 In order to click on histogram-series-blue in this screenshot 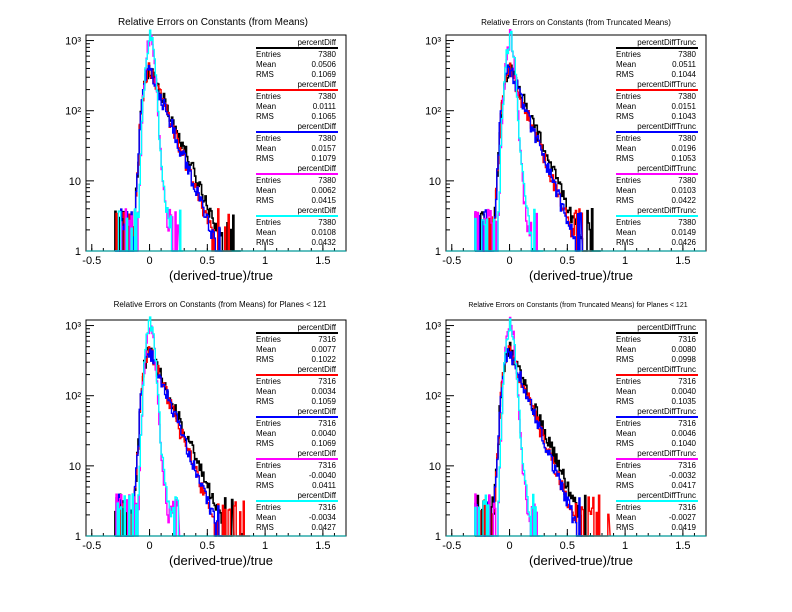, I will do `click(528, 442)`.